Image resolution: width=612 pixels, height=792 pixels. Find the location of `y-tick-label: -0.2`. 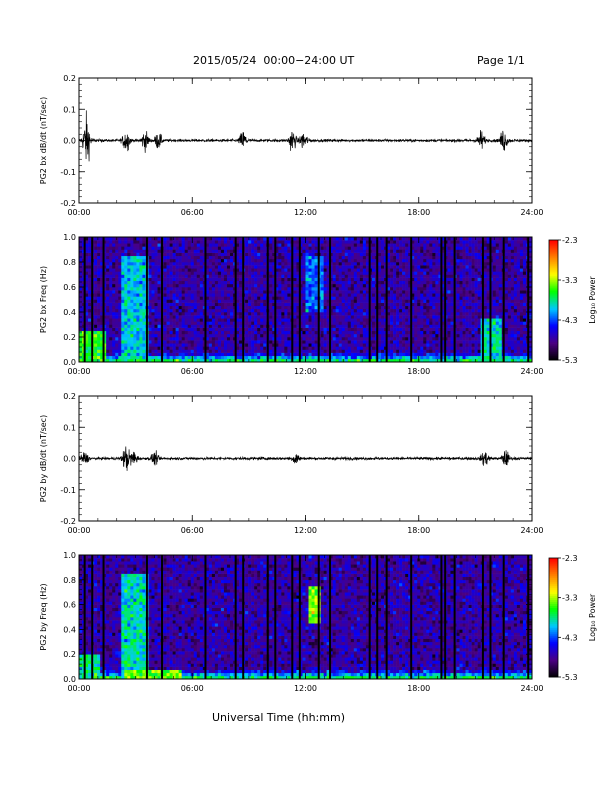

y-tick-label: -0.2 is located at coordinates (68, 203).